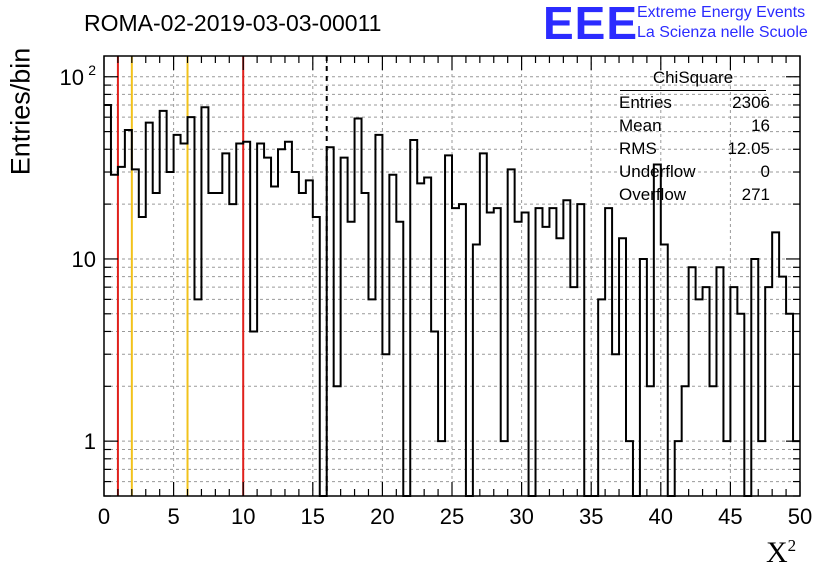 The width and height of the screenshot is (836, 572). I want to click on logo-line-1: Extreme Energy Events, so click(721, 12).